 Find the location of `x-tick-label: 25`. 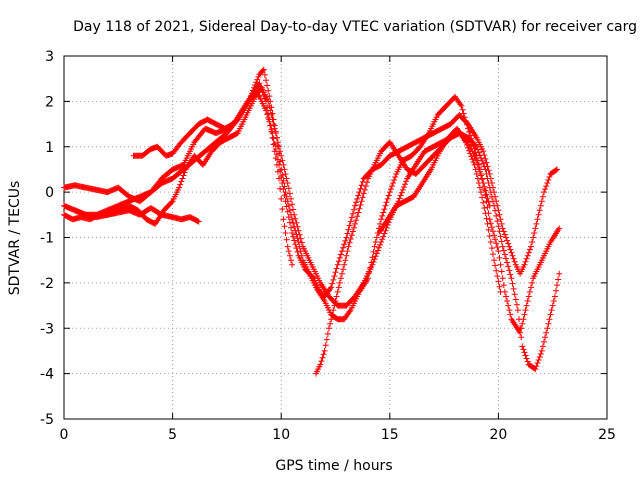

x-tick-label: 25 is located at coordinates (607, 435).